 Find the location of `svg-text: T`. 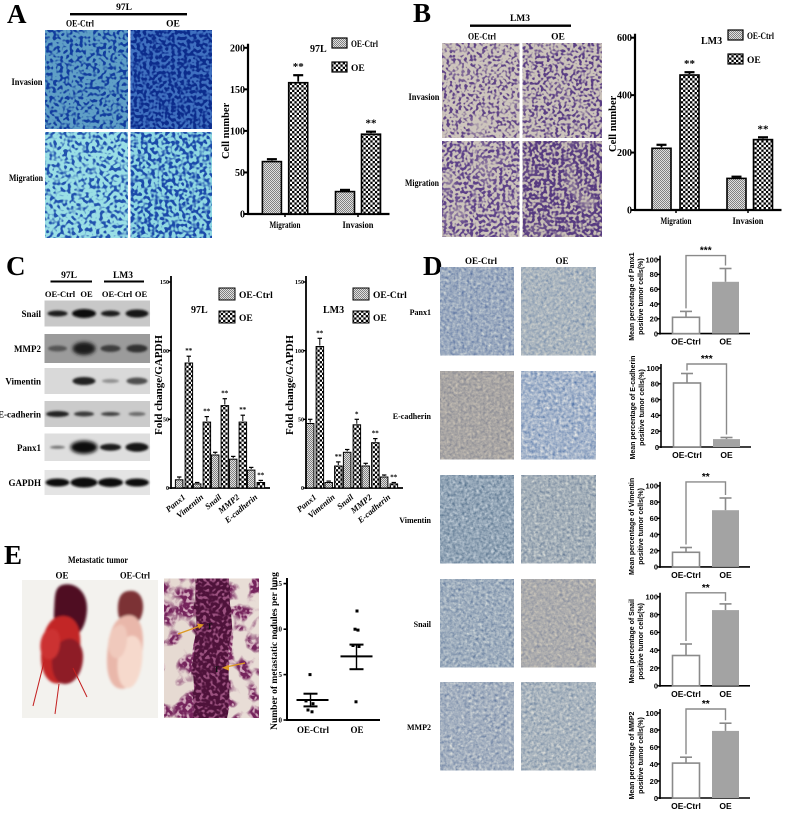

svg-text: T is located at coordinates (210, 626).